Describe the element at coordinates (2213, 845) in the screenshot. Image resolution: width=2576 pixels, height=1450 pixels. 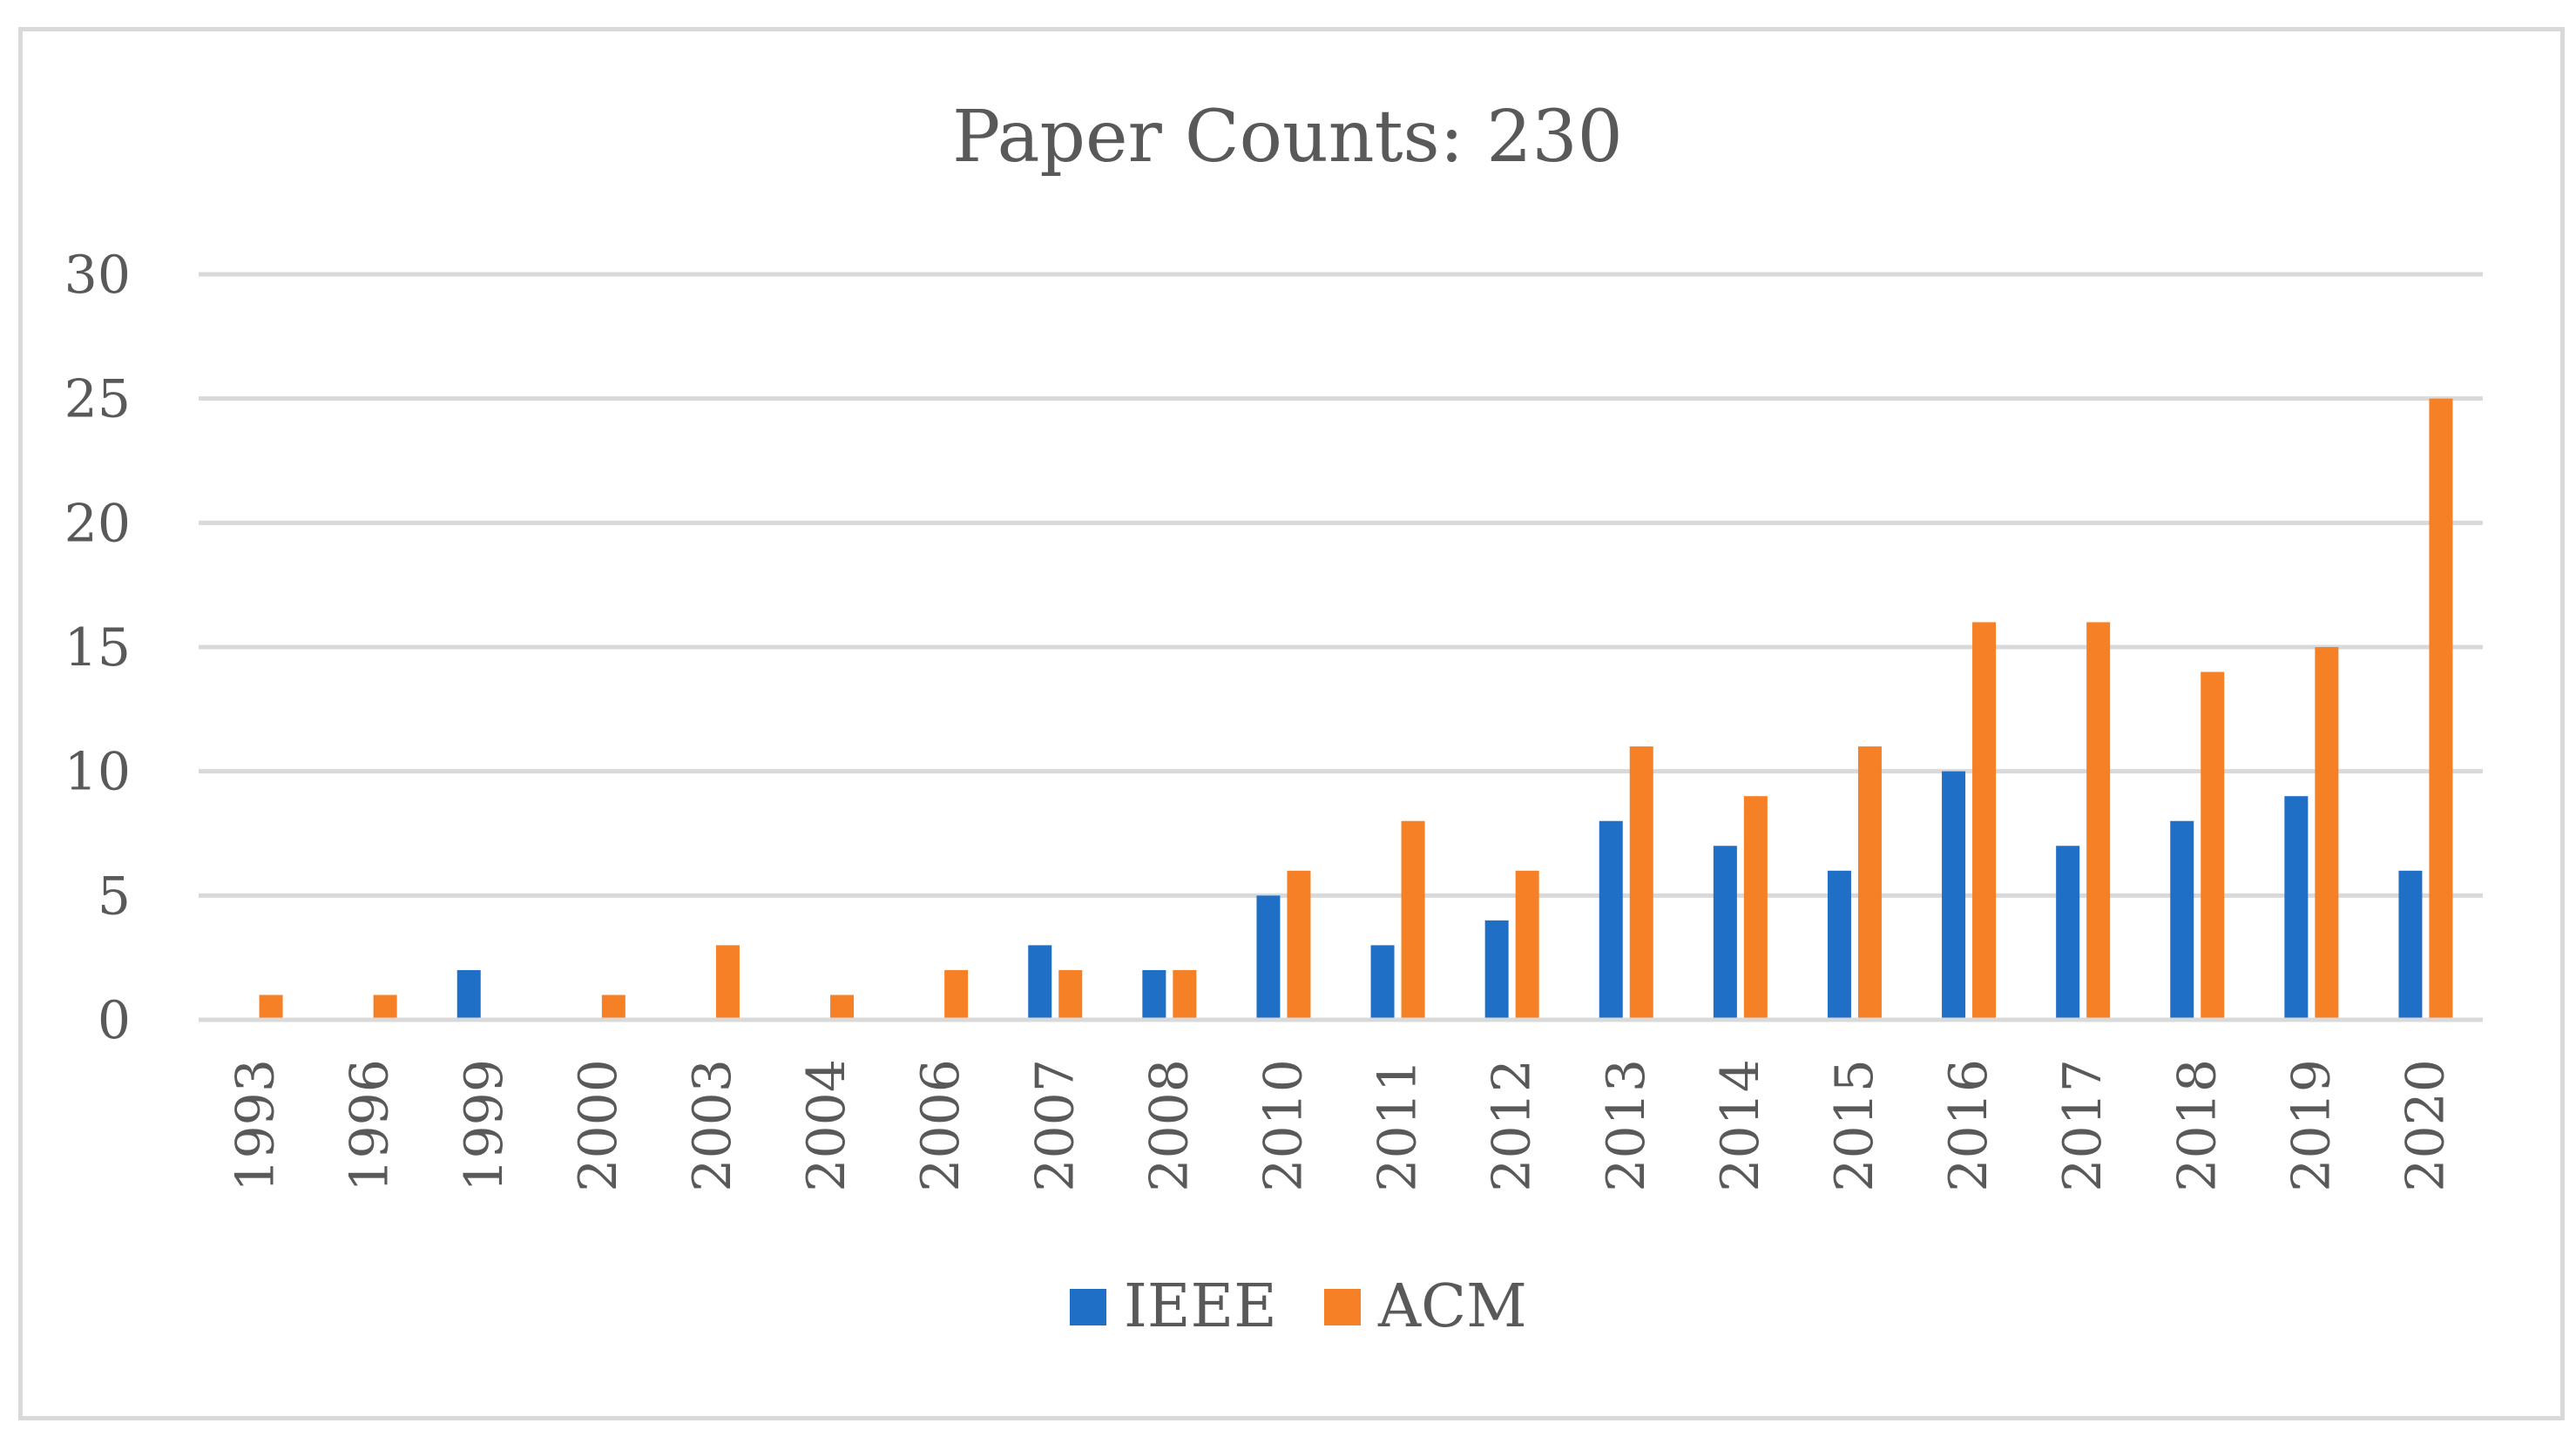
I see `bar-acm-2018` at that location.